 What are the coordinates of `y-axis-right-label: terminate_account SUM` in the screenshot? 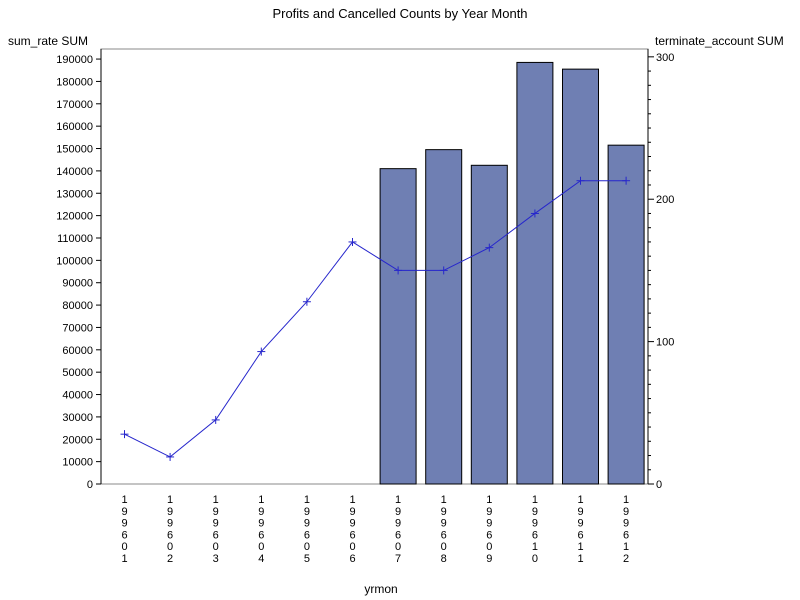 It's located at (719, 41).